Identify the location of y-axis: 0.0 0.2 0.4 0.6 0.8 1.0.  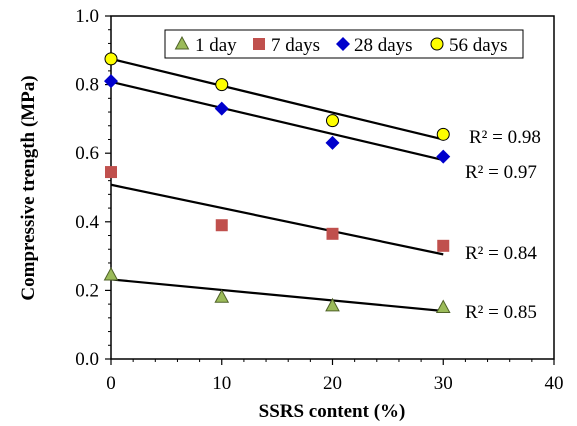
(93, 188).